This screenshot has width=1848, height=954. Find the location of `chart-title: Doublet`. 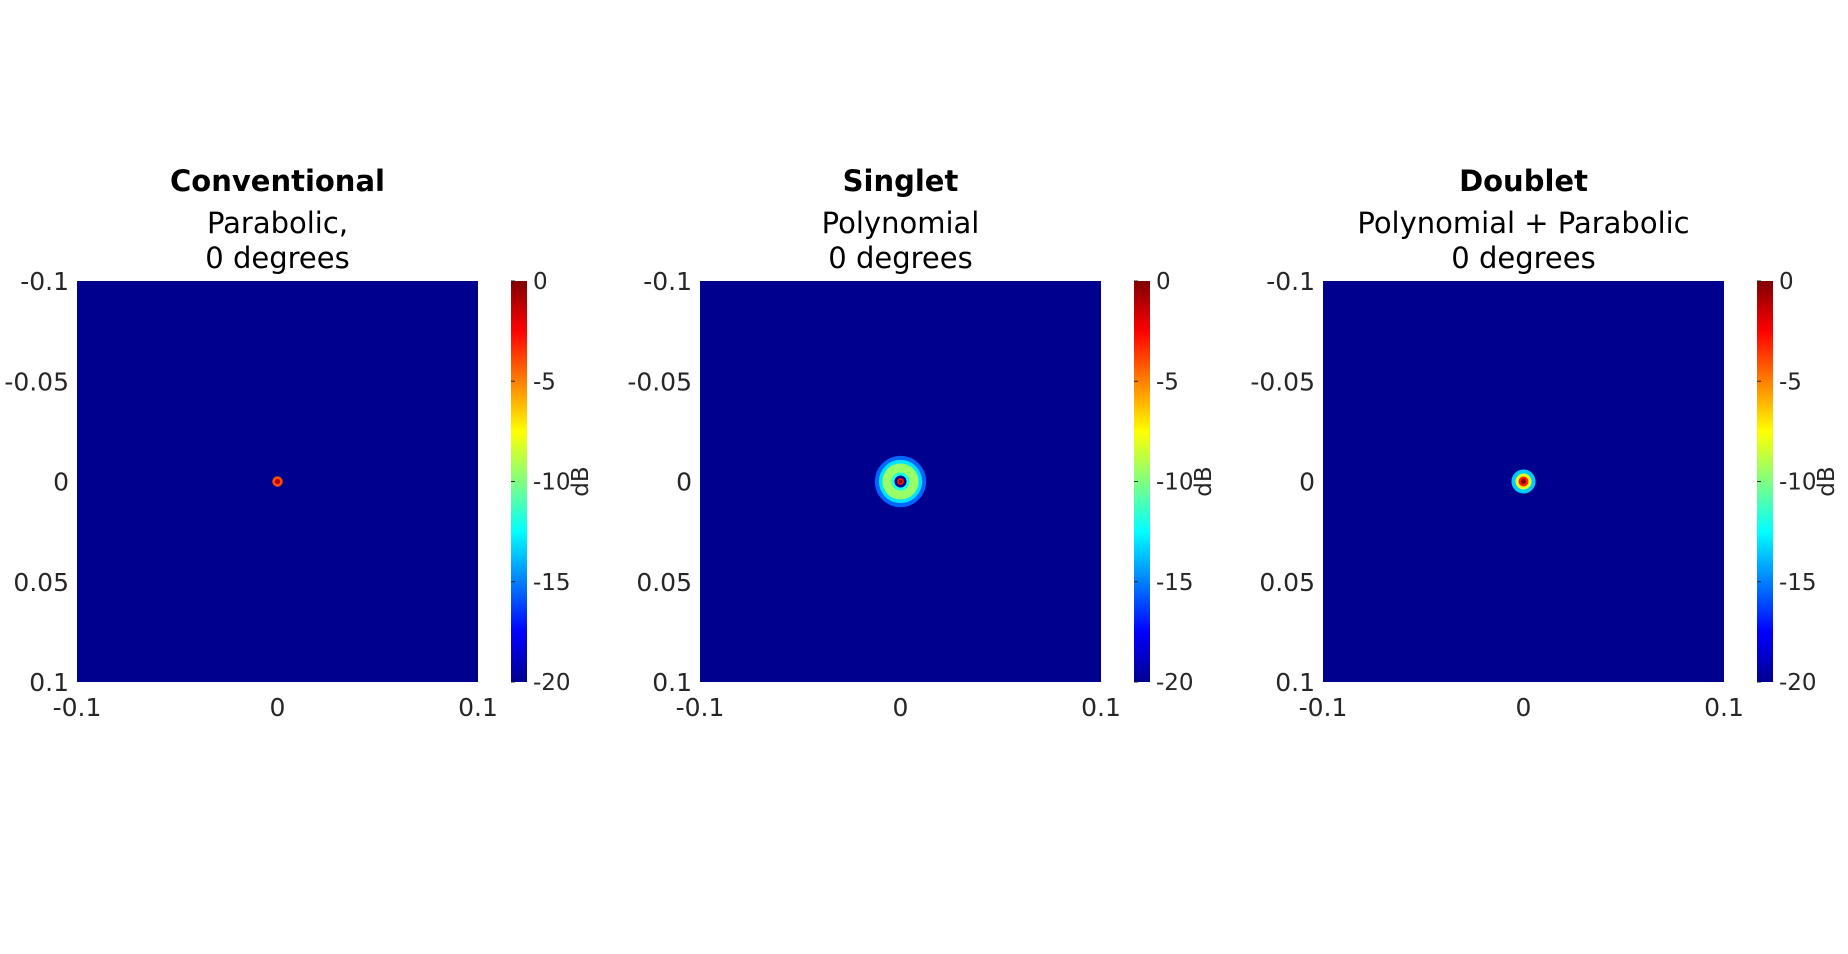

chart-title: Doublet is located at coordinates (1523, 181).